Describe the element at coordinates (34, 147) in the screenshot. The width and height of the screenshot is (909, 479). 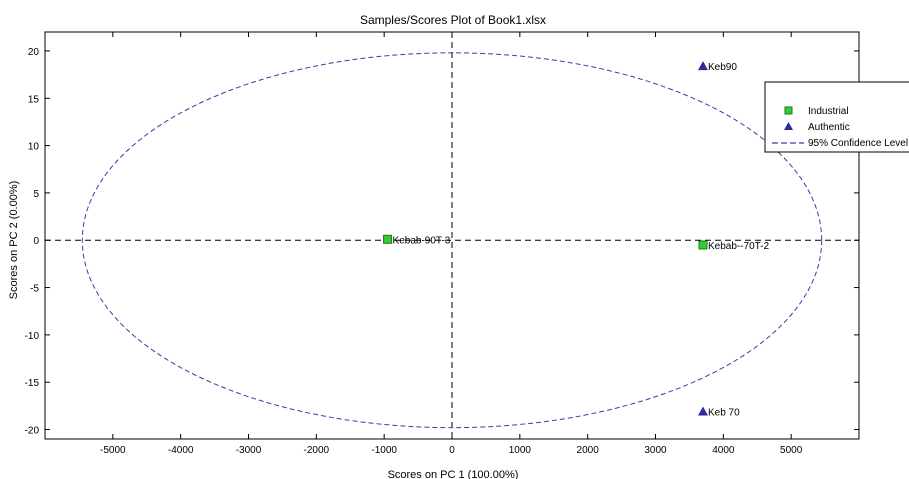
I see `y-tick-label: 10` at that location.